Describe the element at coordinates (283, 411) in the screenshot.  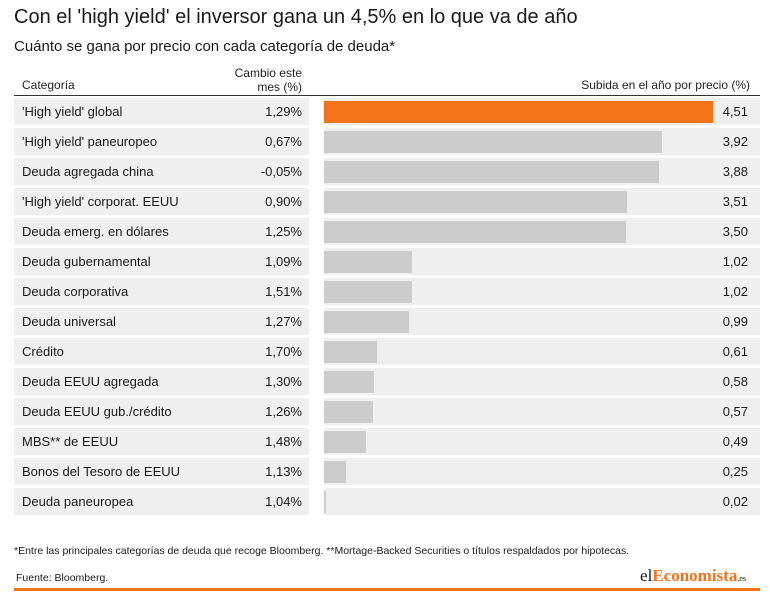
I see `monthly-change-value: 1,26%` at that location.